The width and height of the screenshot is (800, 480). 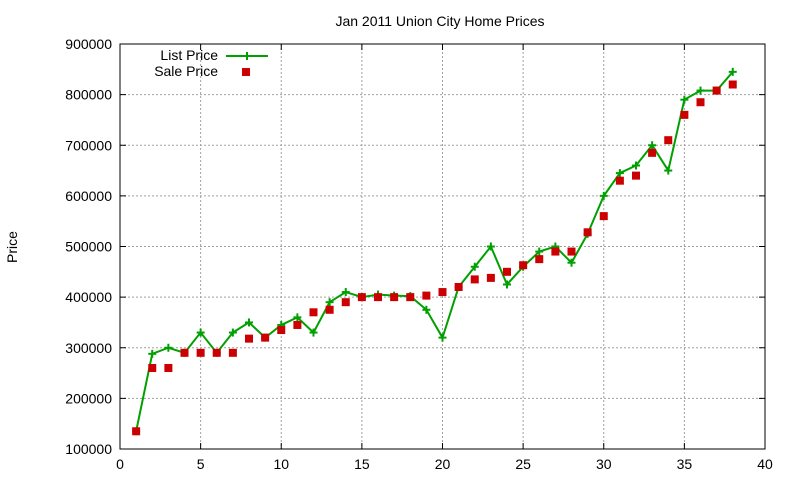 What do you see at coordinates (88, 247) in the screenshot?
I see `y-tick-label: 500000` at bounding box center [88, 247].